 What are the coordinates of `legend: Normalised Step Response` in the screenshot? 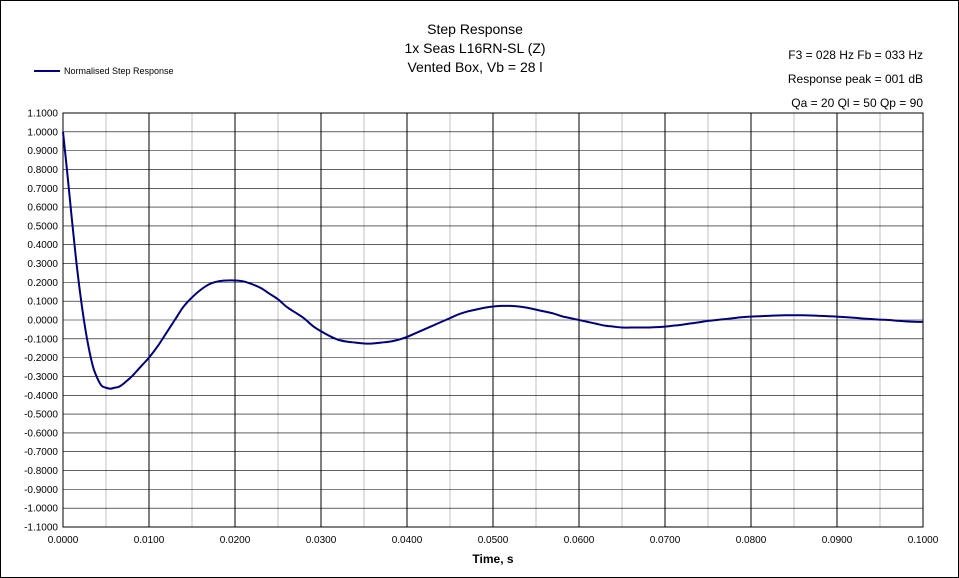 It's located at (104, 71).